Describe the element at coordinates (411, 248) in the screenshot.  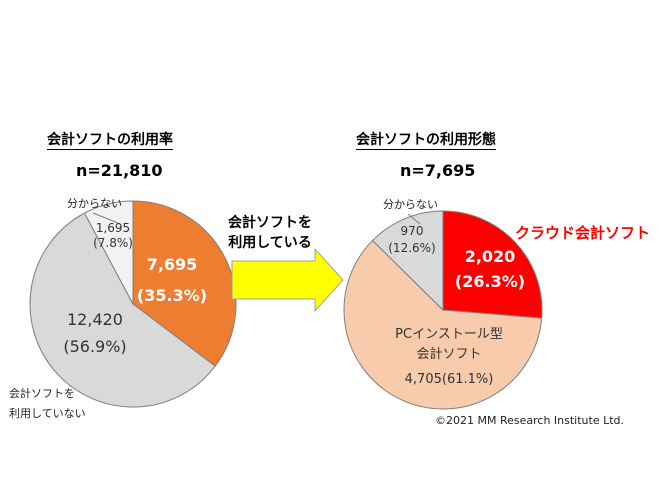
I see `pie2-slice-3-percent-label: (12.6%)` at that location.